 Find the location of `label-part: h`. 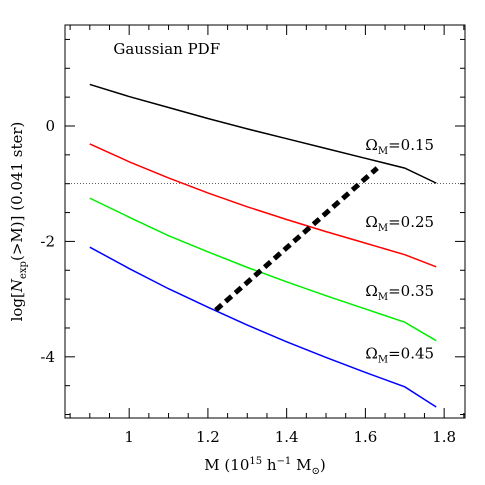

label-part: h is located at coordinates (269, 465).